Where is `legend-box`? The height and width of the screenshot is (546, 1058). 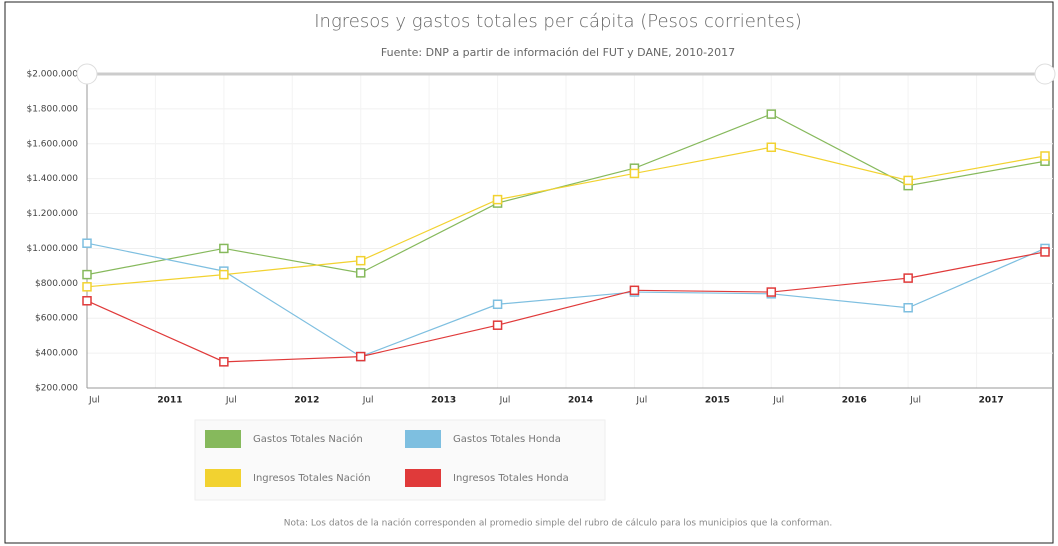 legend-box is located at coordinates (400, 460).